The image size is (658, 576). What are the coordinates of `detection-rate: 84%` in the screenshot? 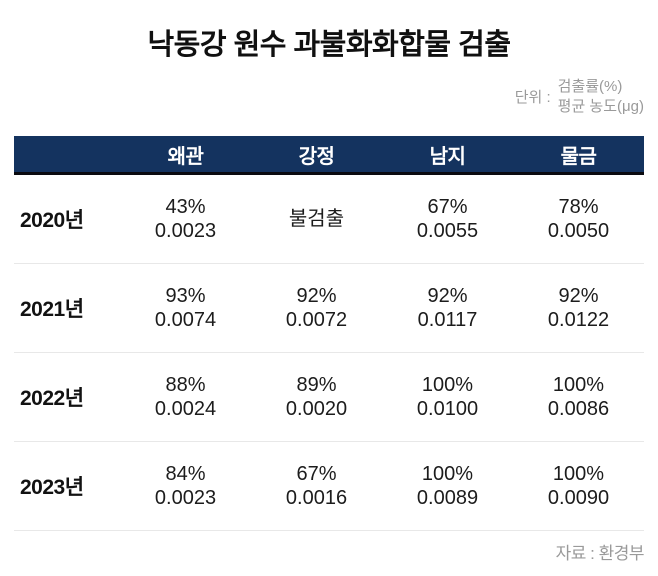 It's located at (185, 474).